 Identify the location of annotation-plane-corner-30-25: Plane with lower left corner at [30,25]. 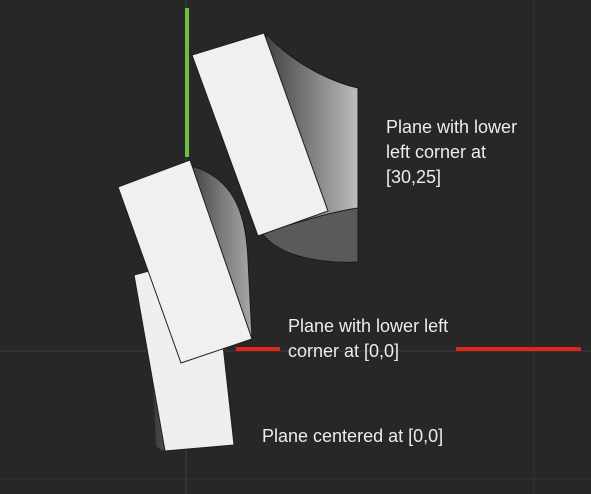
(452, 152).